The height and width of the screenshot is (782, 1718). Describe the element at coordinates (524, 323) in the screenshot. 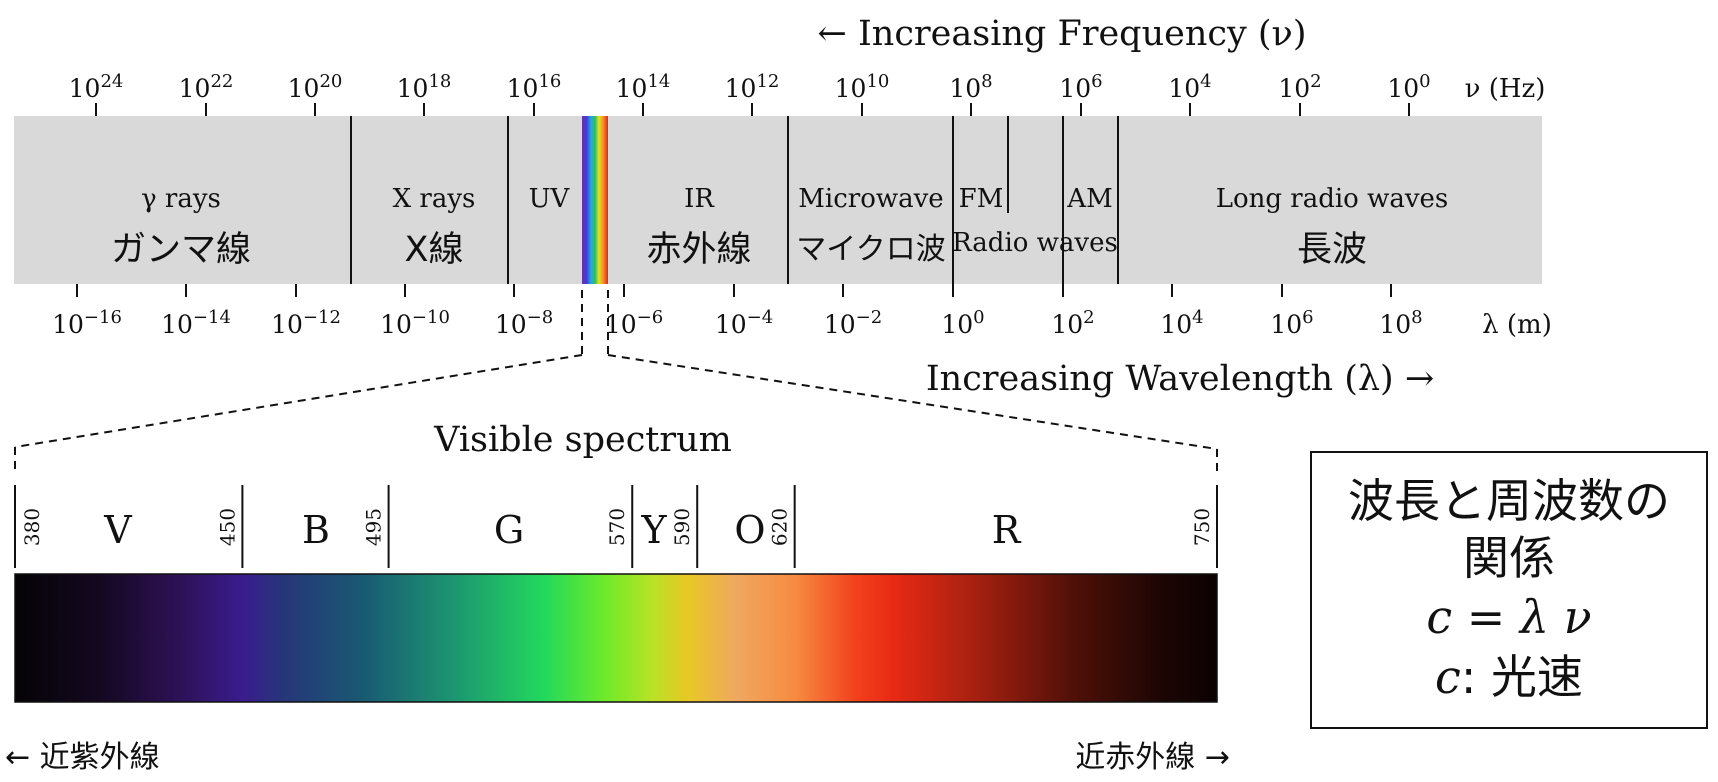

I see `wave-tick-label: 10⁻⁸` at that location.